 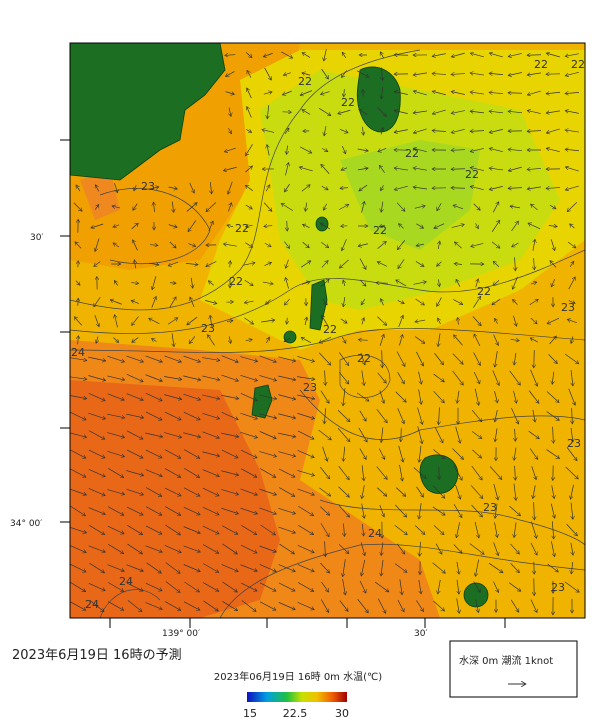 I want to click on lon-label: 30′, so click(x=421, y=634).